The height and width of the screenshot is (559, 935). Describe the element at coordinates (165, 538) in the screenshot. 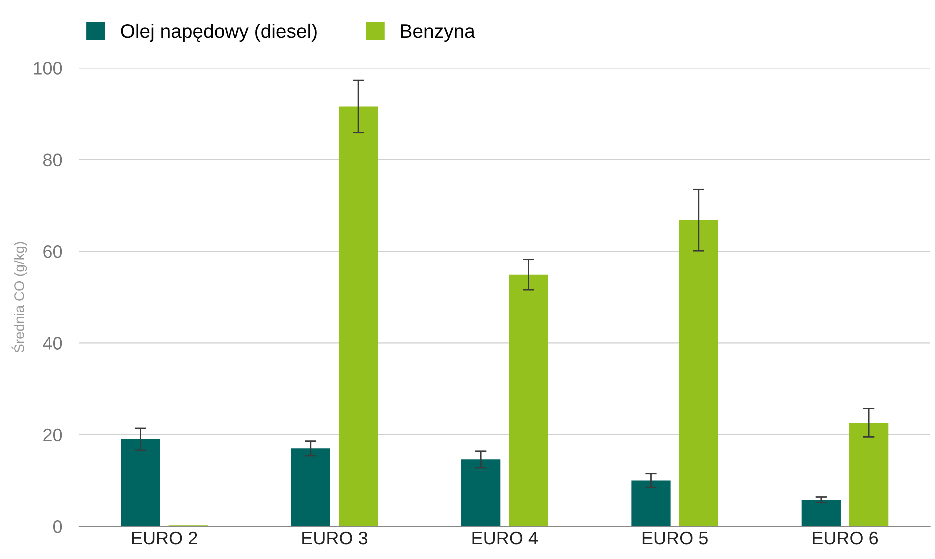

I see `x-tick-label: EURO 2` at that location.